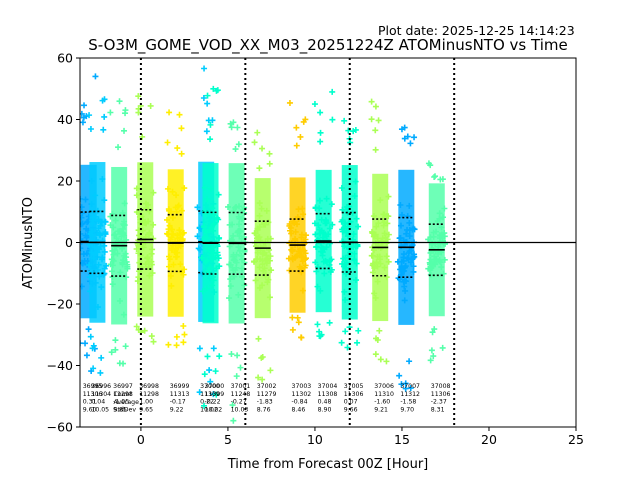 This screenshot has width=640, height=480. I want to click on x-tick-label: 10, so click(315, 439).